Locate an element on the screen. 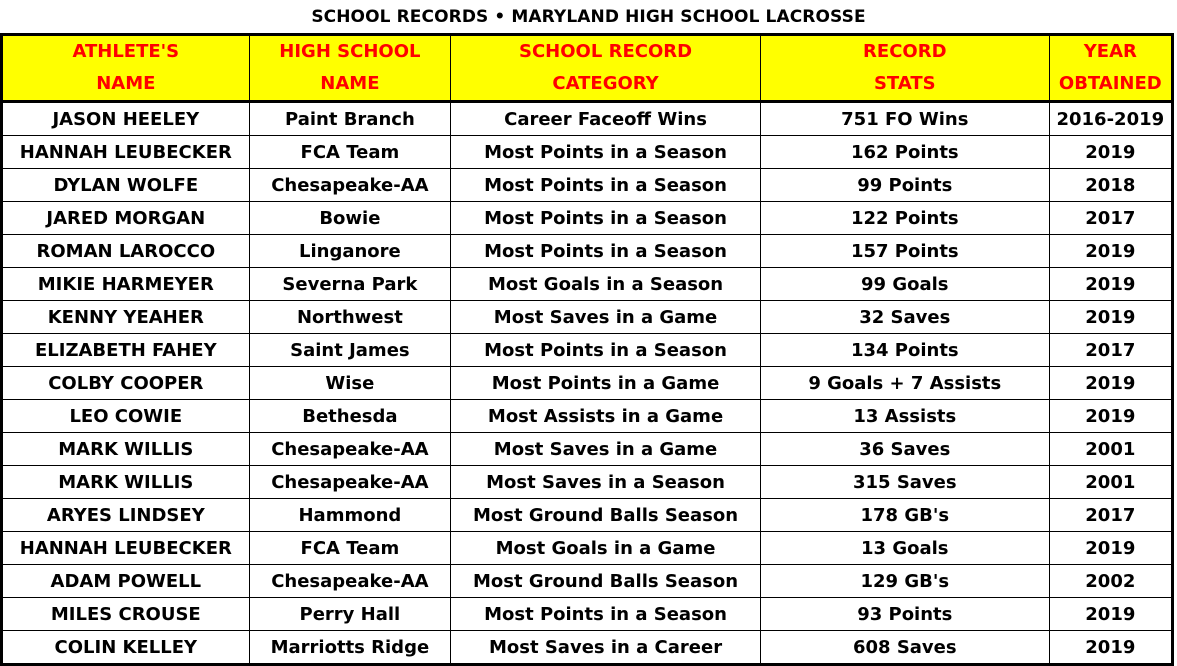 Image resolution: width=1177 pixels, height=666 pixels. cell-athlete-name: ADAM POWELL is located at coordinates (125, 581).